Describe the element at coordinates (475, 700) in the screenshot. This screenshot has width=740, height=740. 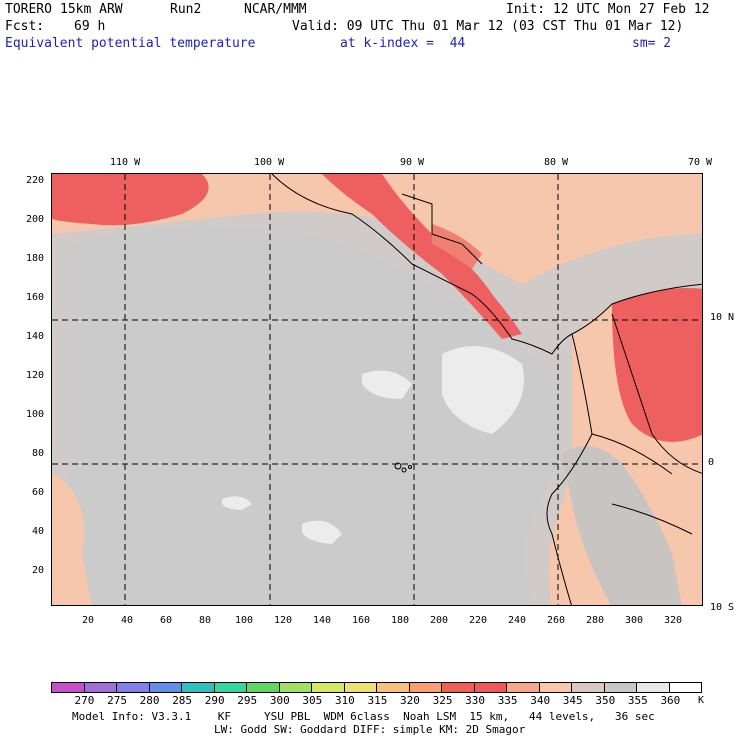
I see `colorbar-label: 330` at that location.